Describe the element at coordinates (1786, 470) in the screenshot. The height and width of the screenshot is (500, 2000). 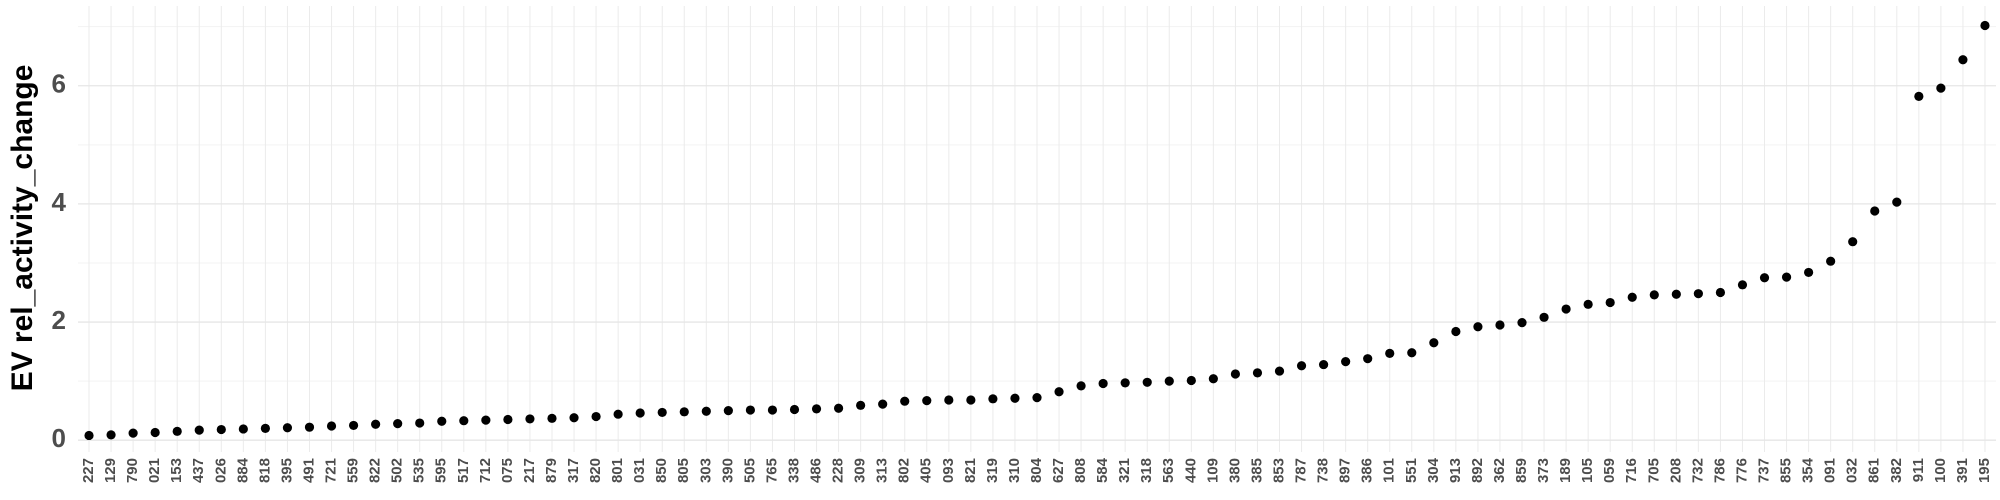
I see `x-tick-label: 855` at that location.